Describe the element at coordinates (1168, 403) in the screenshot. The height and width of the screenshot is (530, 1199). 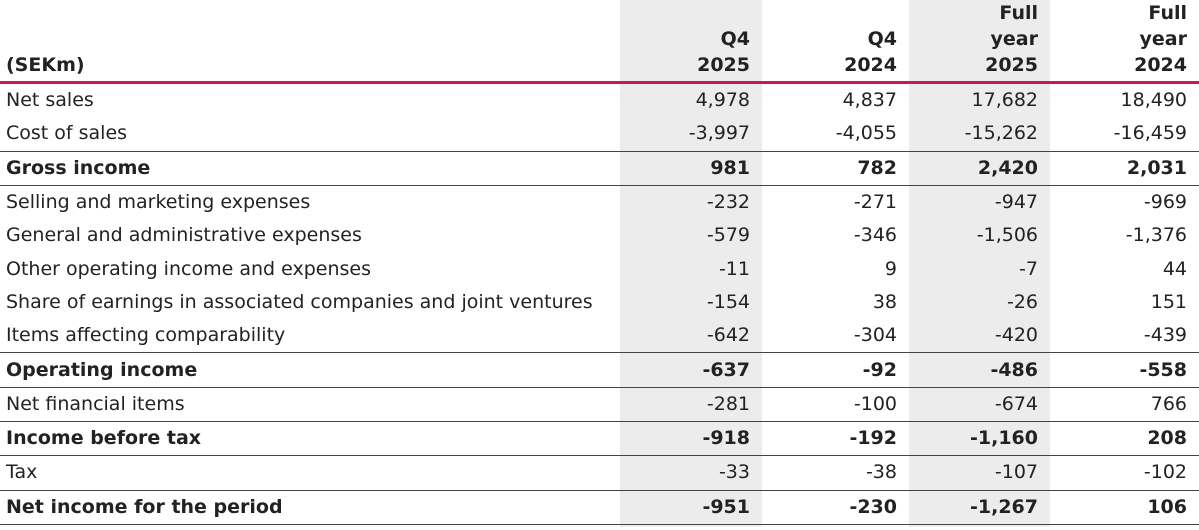
I see `row-value: 766` at that location.